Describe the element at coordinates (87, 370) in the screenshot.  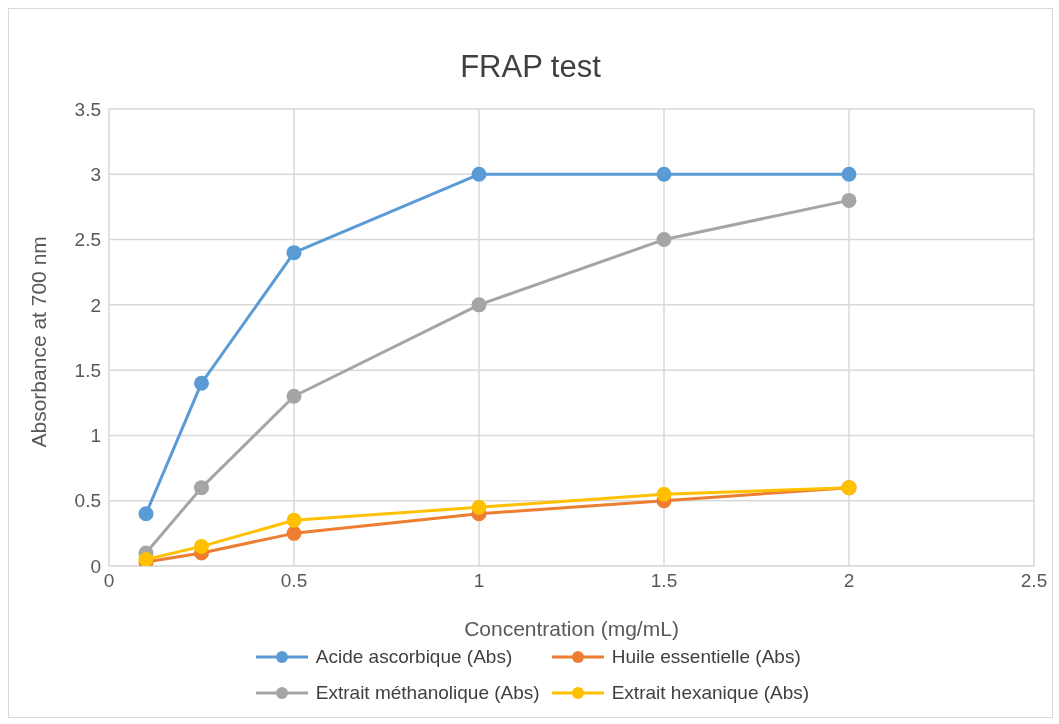
I see `y-tick-label: 1.5` at that location.